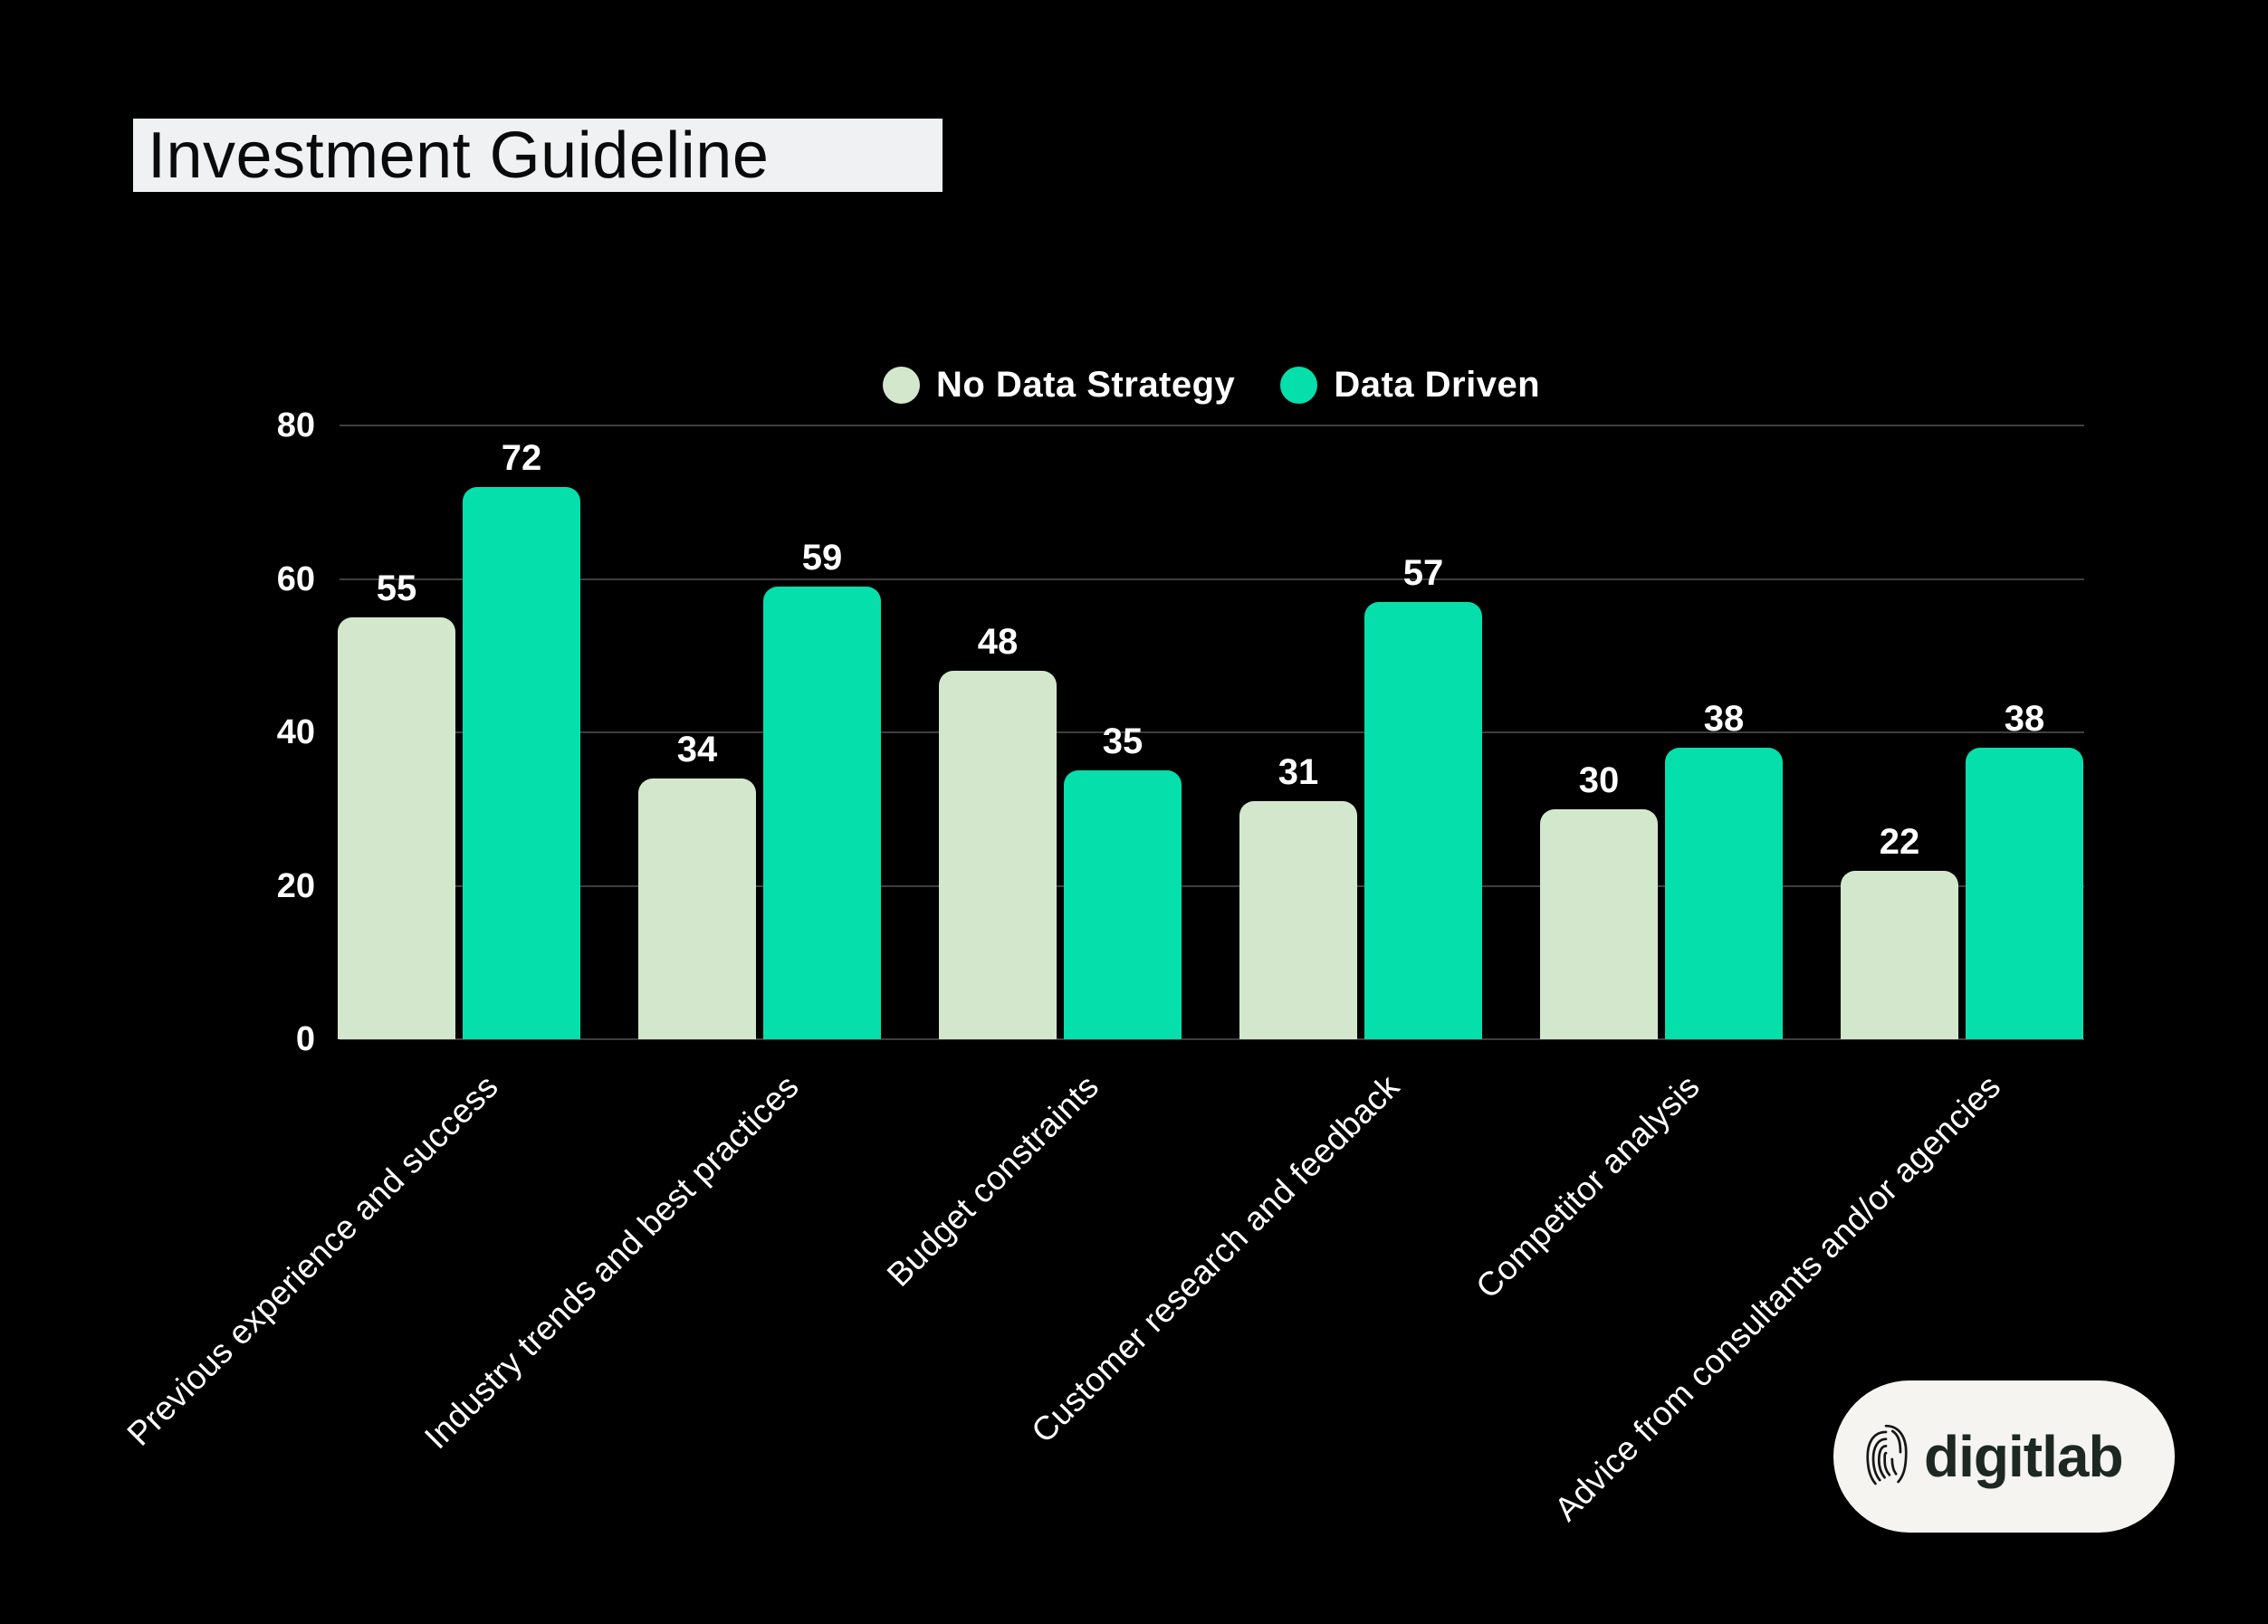  I want to click on legend-item: Data Driven, so click(1410, 385).